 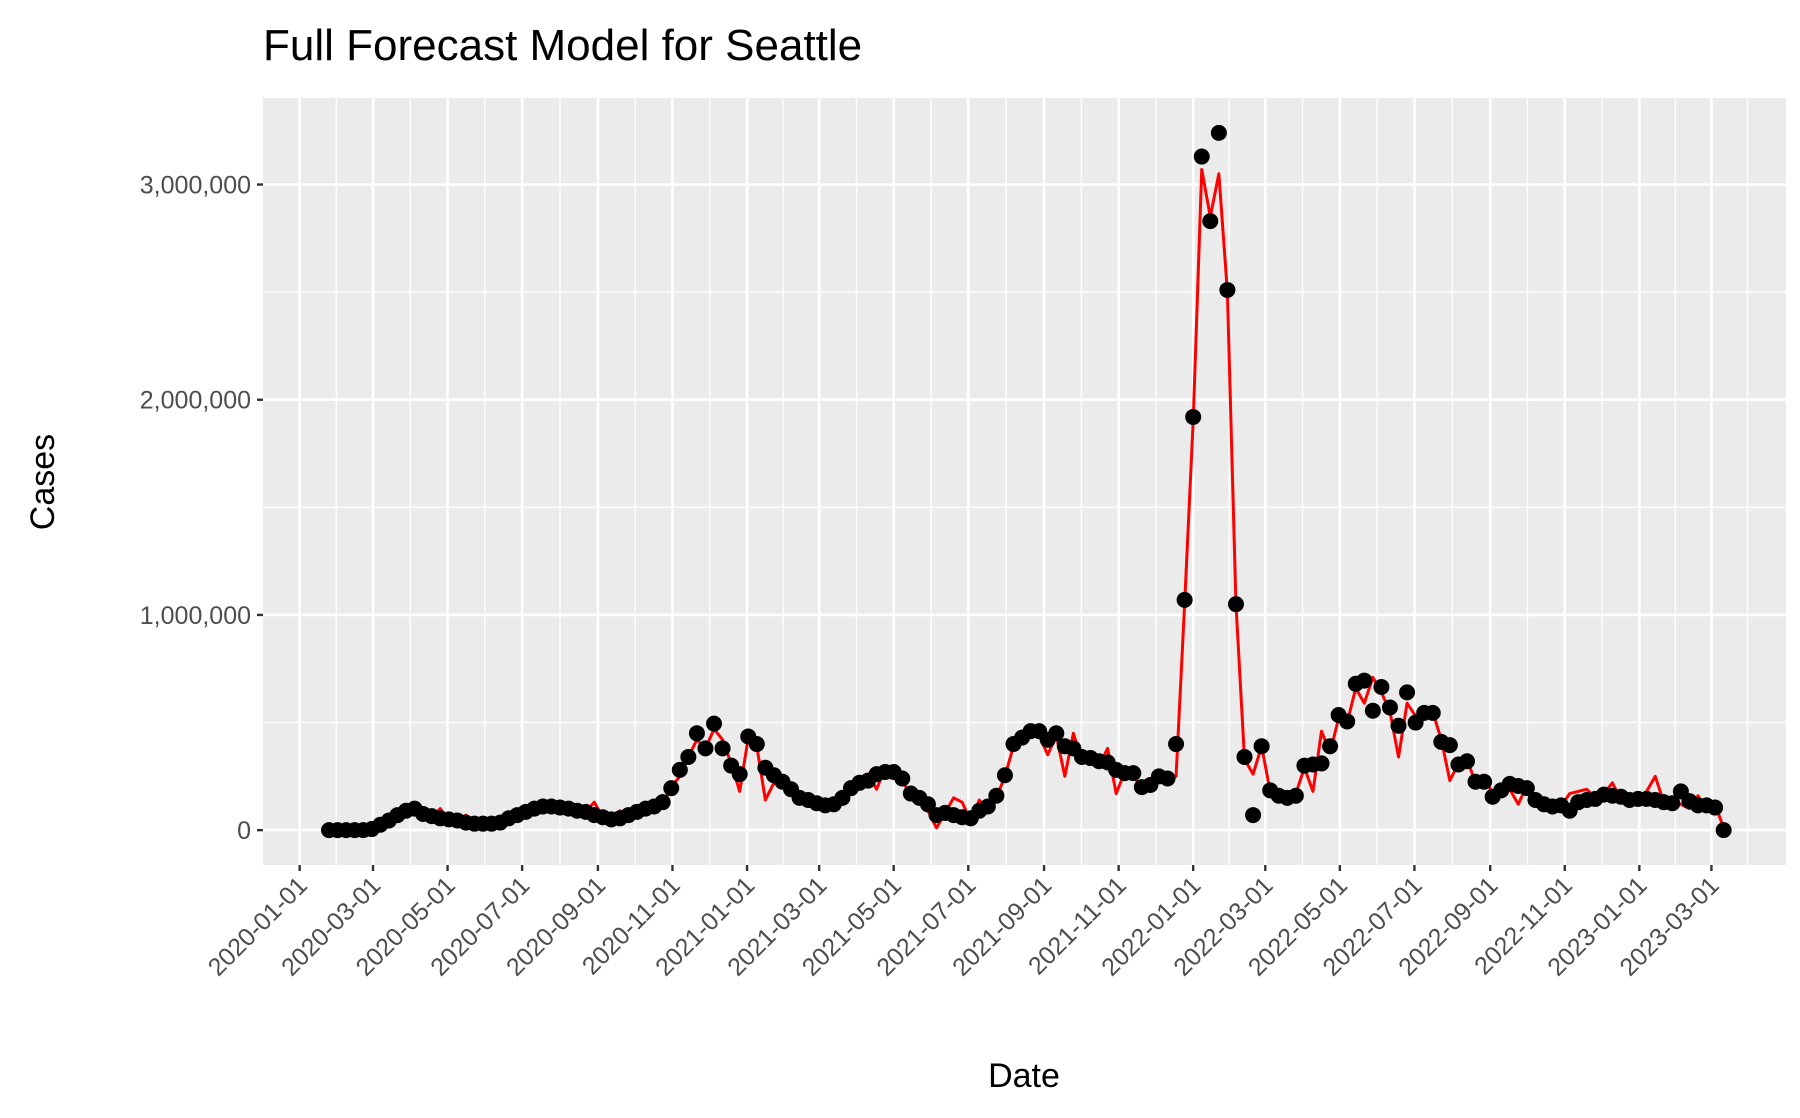 What do you see at coordinates (562, 45) in the screenshot?
I see `chart-title: Full Forecast Model for Seattle` at bounding box center [562, 45].